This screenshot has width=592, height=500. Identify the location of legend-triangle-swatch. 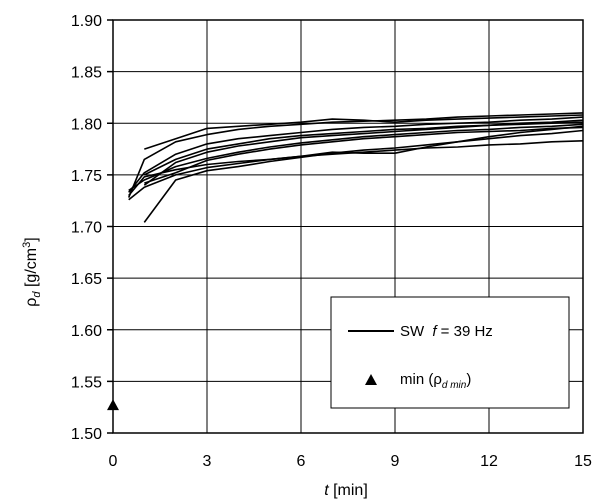
(371, 379).